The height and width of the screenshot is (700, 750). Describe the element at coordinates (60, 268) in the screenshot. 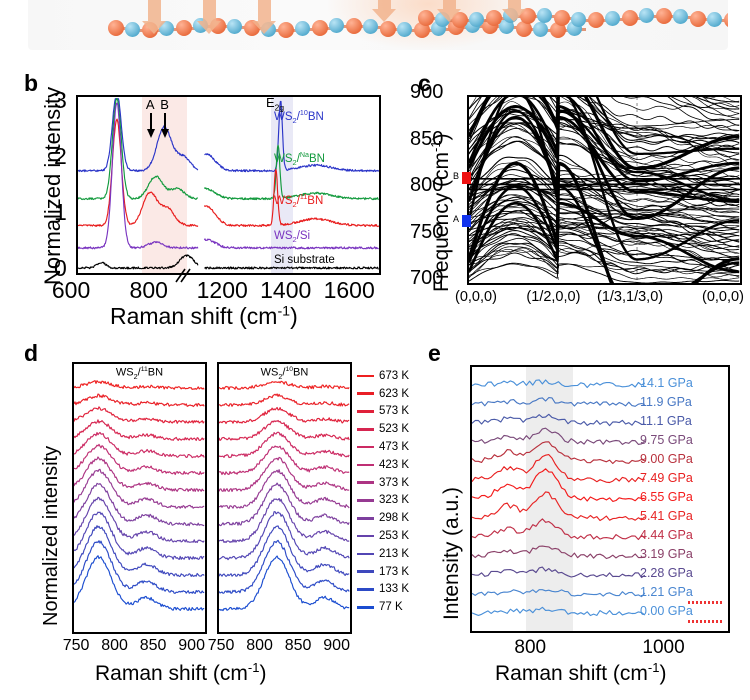

I see `panel-b-ytick: 0` at that location.